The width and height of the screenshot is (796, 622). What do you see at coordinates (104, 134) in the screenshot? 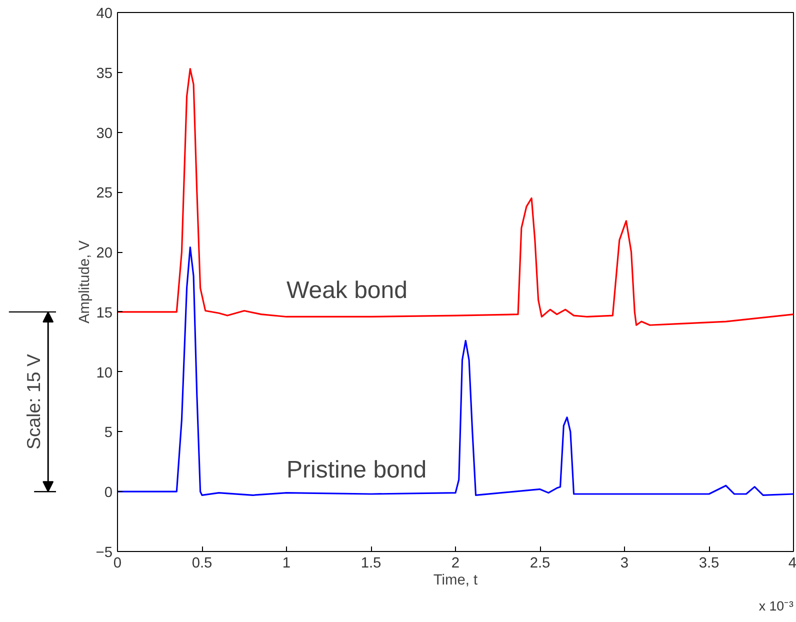
I see `y-tick-label: 30` at bounding box center [104, 134].